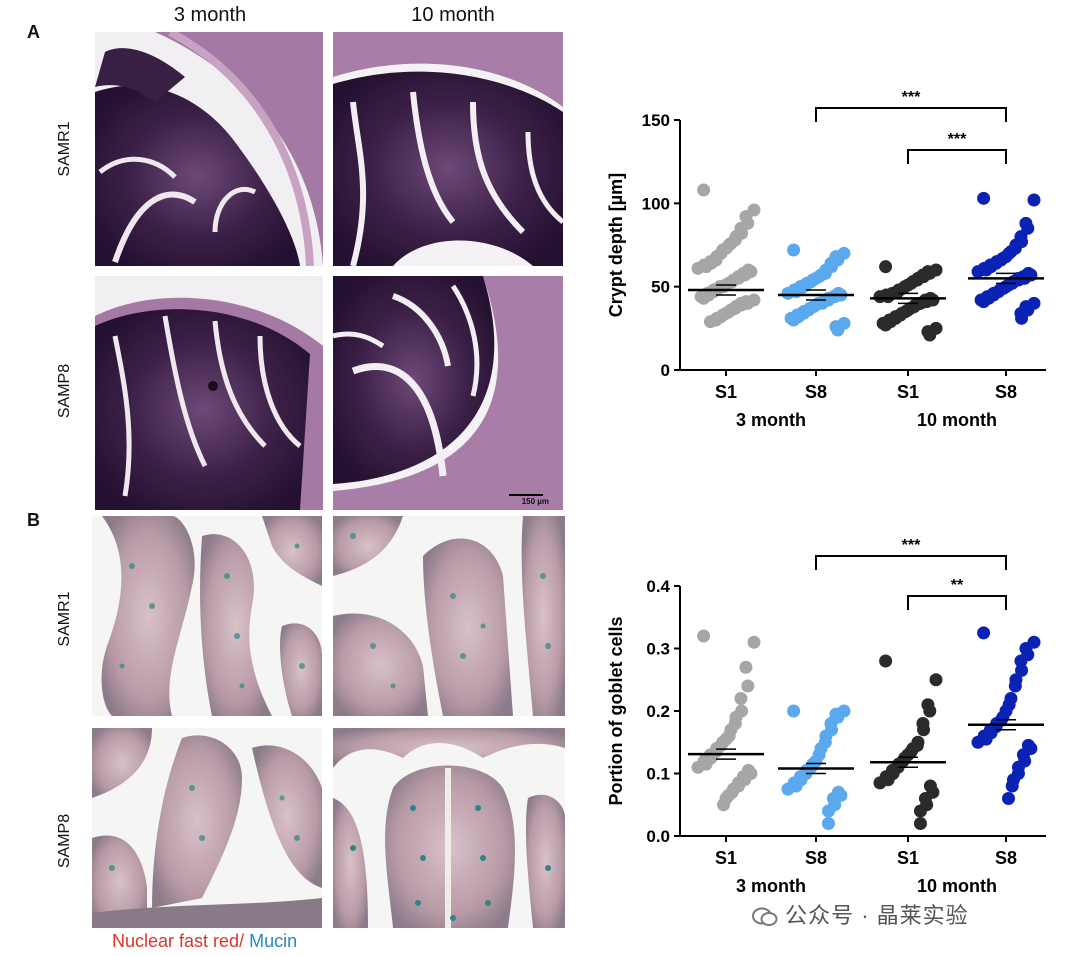 The width and height of the screenshot is (1080, 956). I want to click on histology-b-samr1-10m, so click(449, 616).